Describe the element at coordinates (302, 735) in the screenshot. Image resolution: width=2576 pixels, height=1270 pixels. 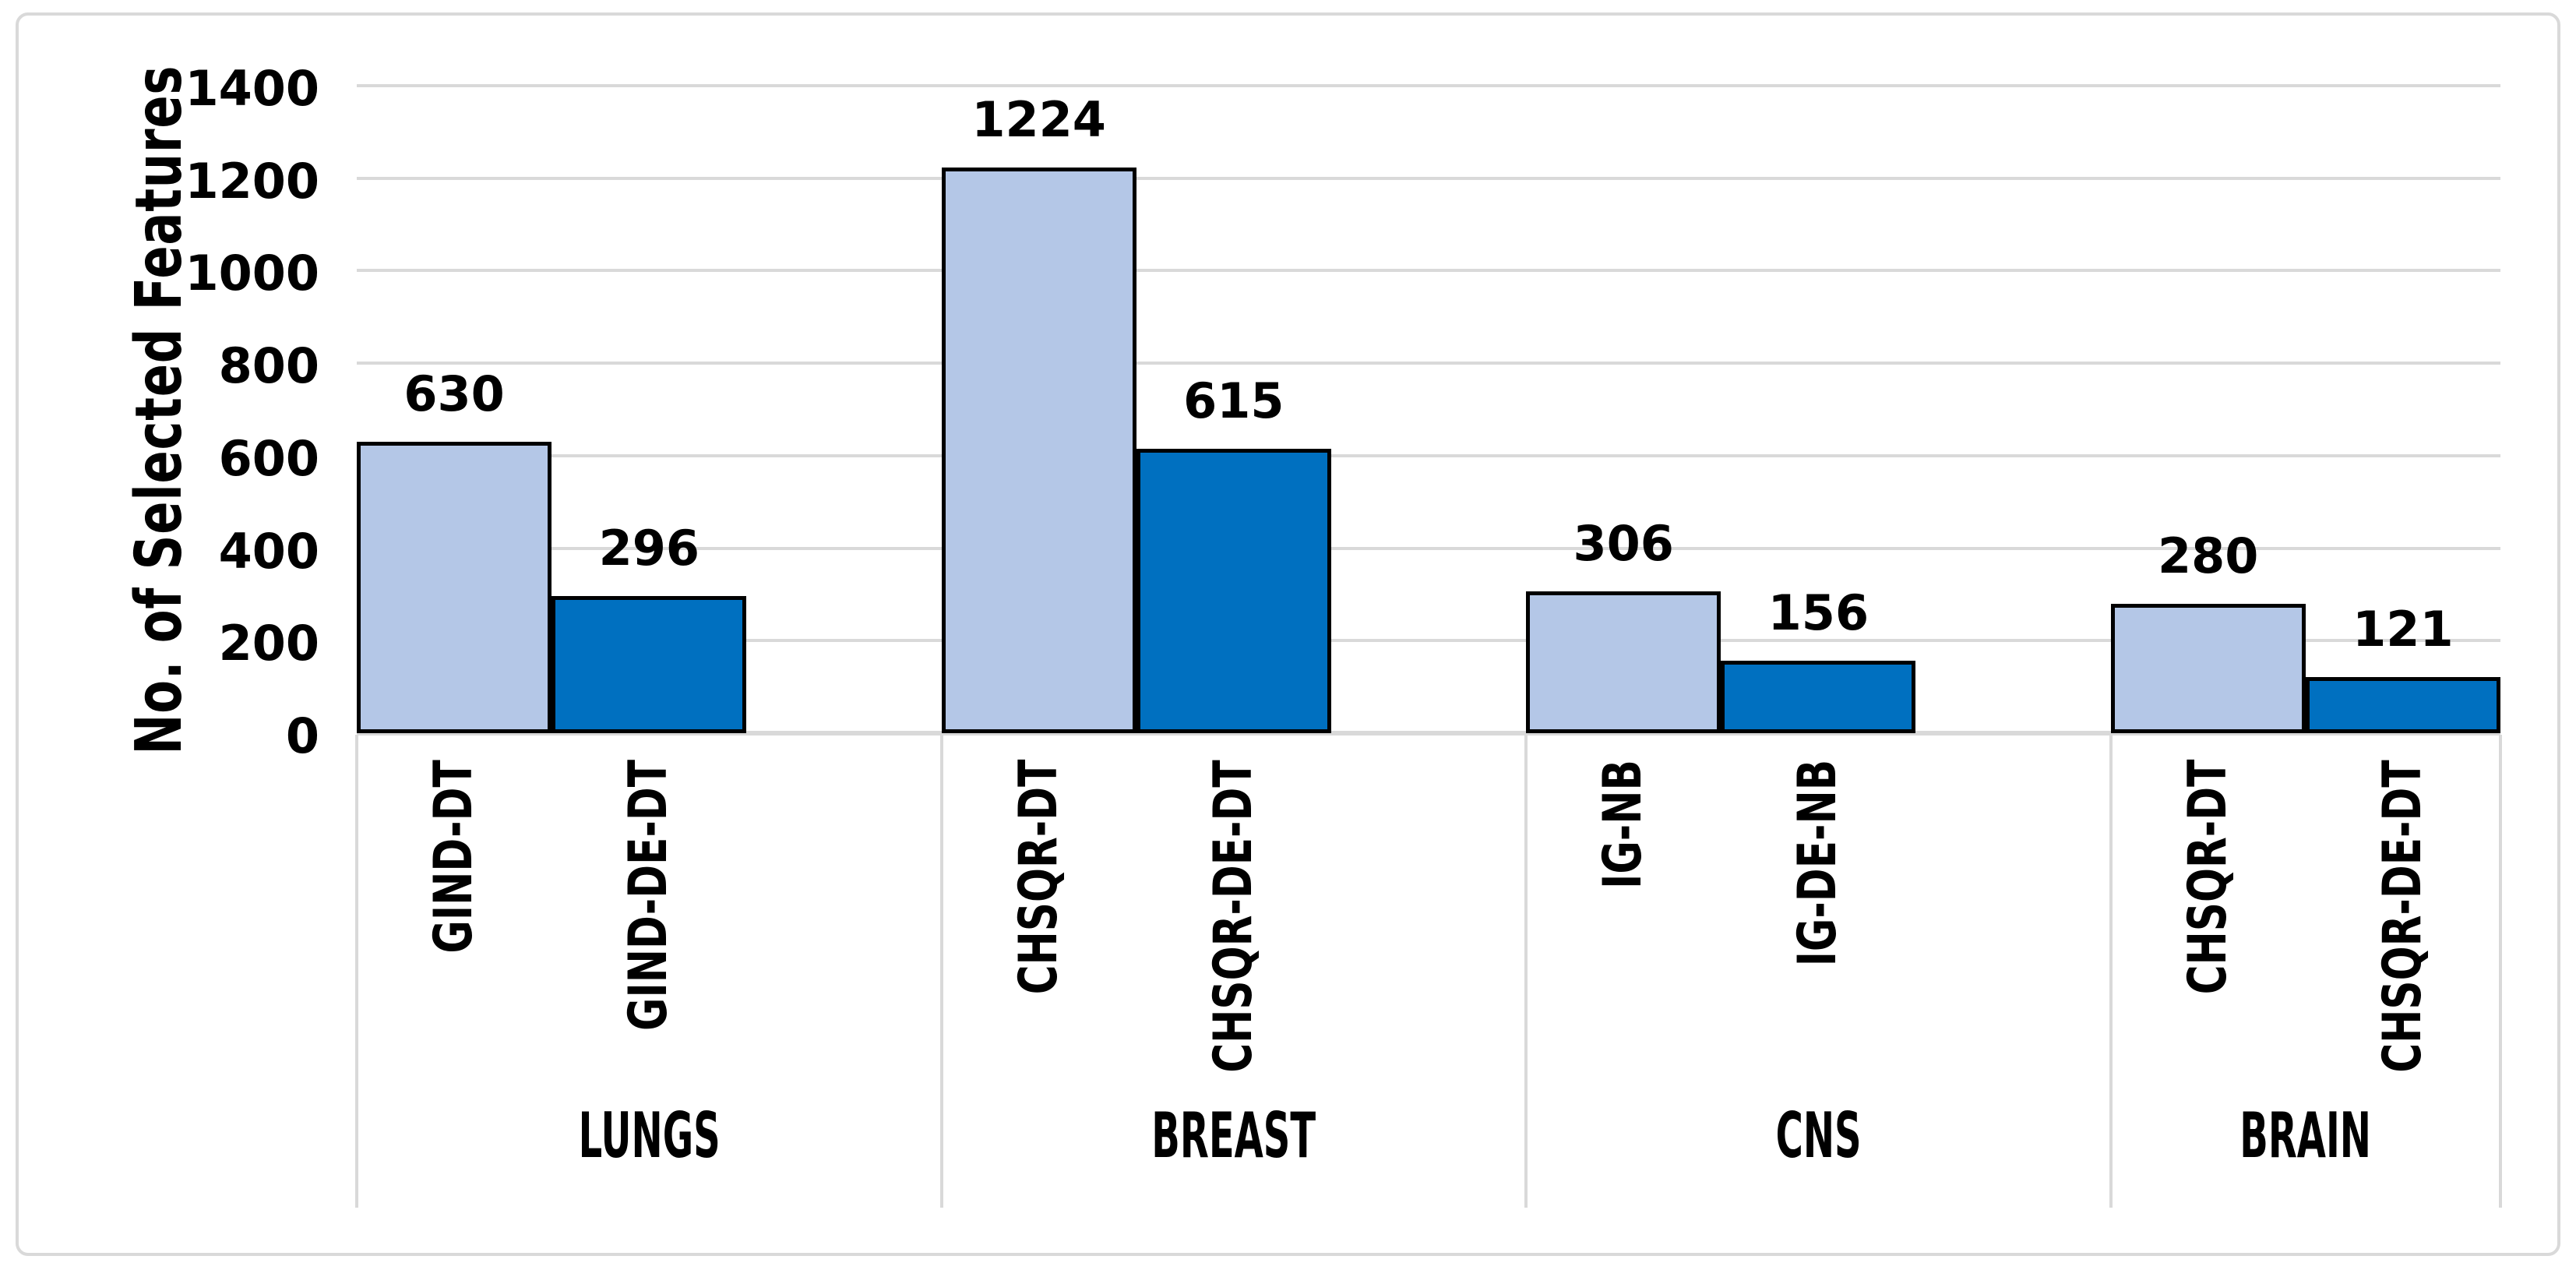
I see `y-tick-label: 0` at that location.